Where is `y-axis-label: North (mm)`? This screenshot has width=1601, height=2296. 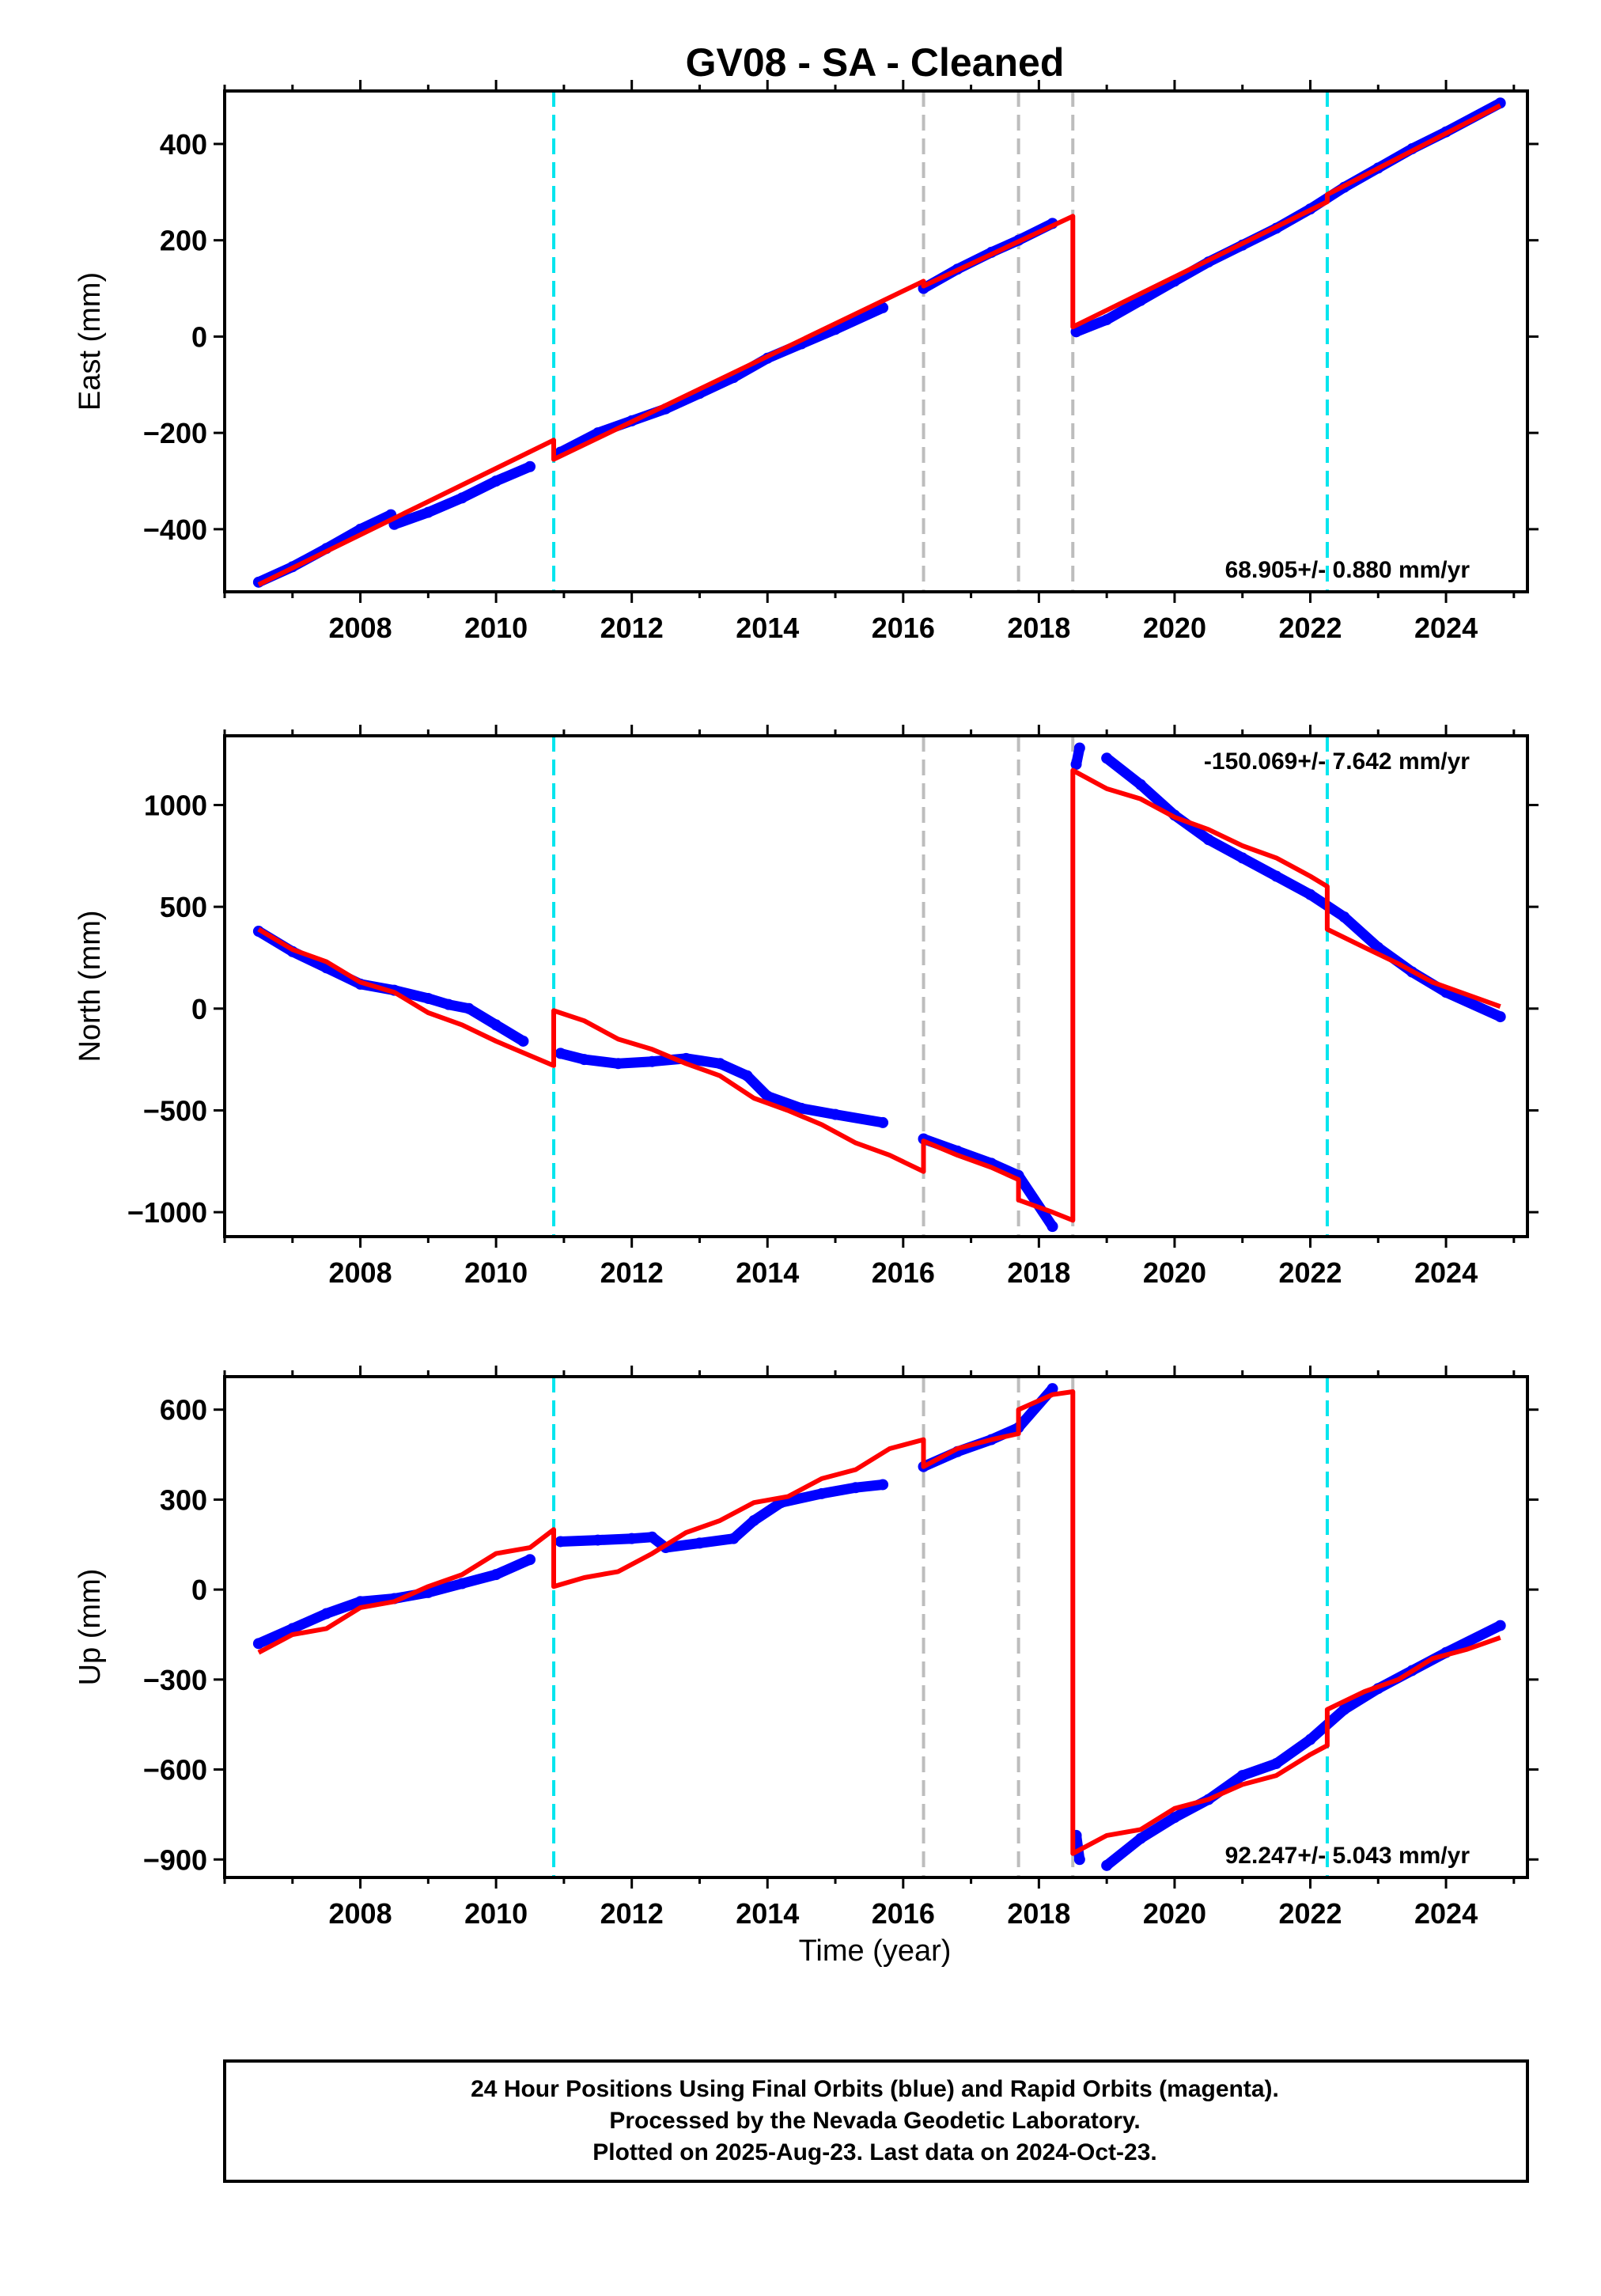 y-axis-label: North (mm) is located at coordinates (91, 986).